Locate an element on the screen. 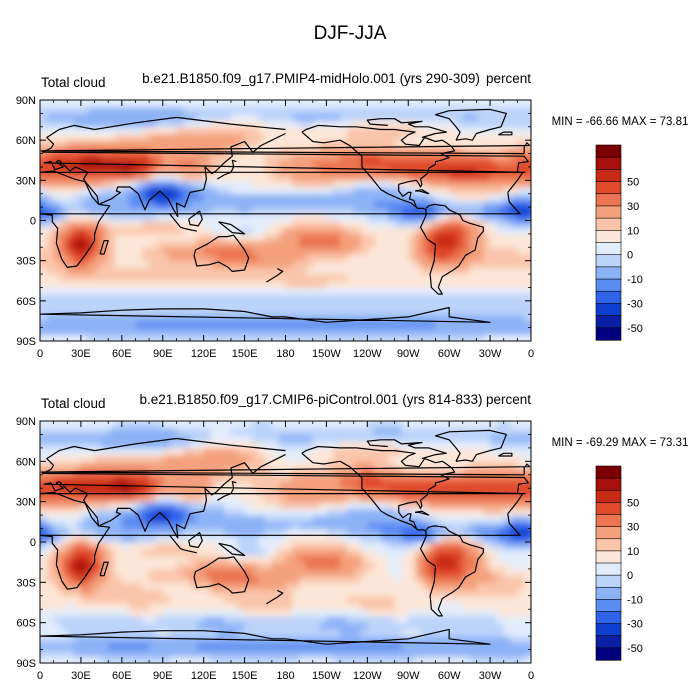  panel-1-left-label: Total cloud is located at coordinates (73, 403).